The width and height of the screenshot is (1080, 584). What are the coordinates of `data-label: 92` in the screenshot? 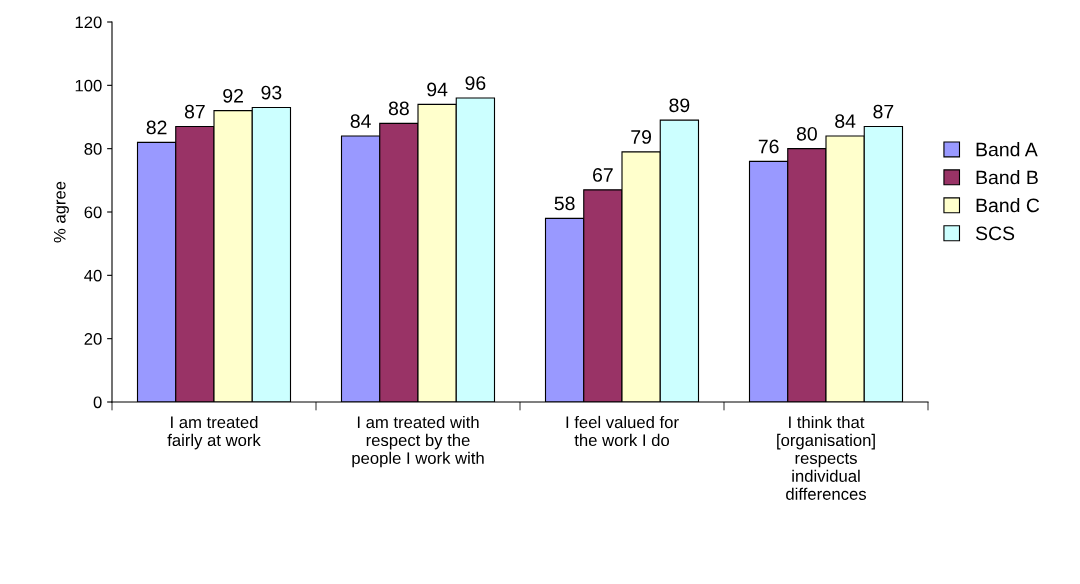 It's located at (233, 95).